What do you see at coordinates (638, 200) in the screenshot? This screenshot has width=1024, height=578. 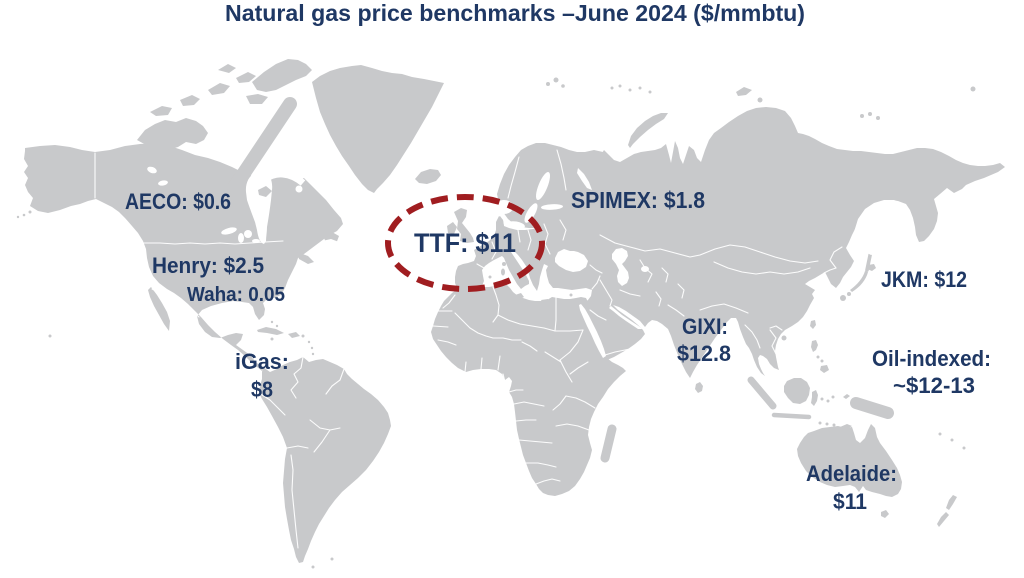 I see `svg-text: SPIMEX: $1.8` at bounding box center [638, 200].